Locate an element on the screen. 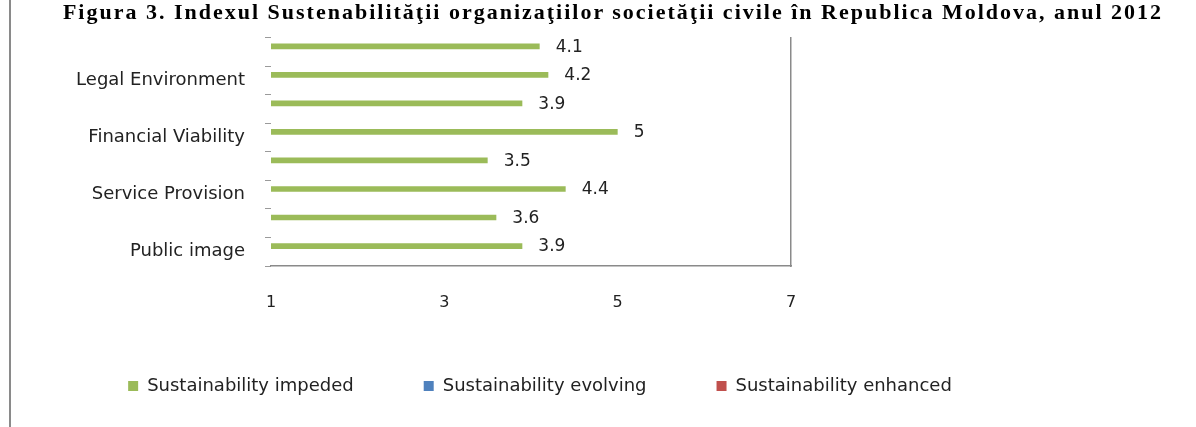 This screenshot has height=427, width=1196. y-tick-label: Legal Environment is located at coordinates (160, 79).